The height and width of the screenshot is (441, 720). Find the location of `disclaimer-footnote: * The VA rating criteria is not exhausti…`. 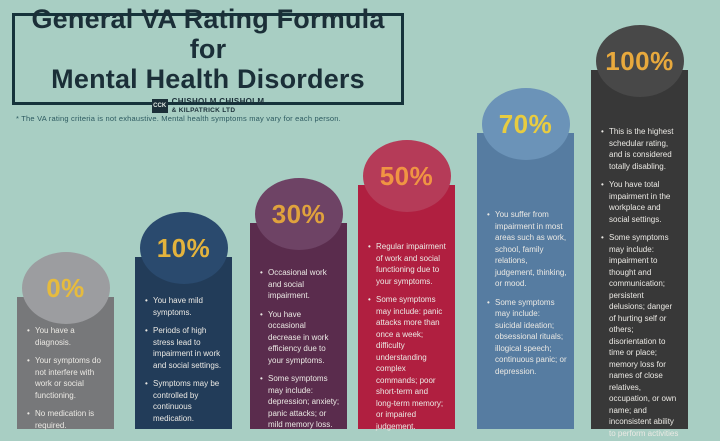

disclaimer-footnote: * The VA rating criteria is not exhausti… is located at coordinates (178, 118).